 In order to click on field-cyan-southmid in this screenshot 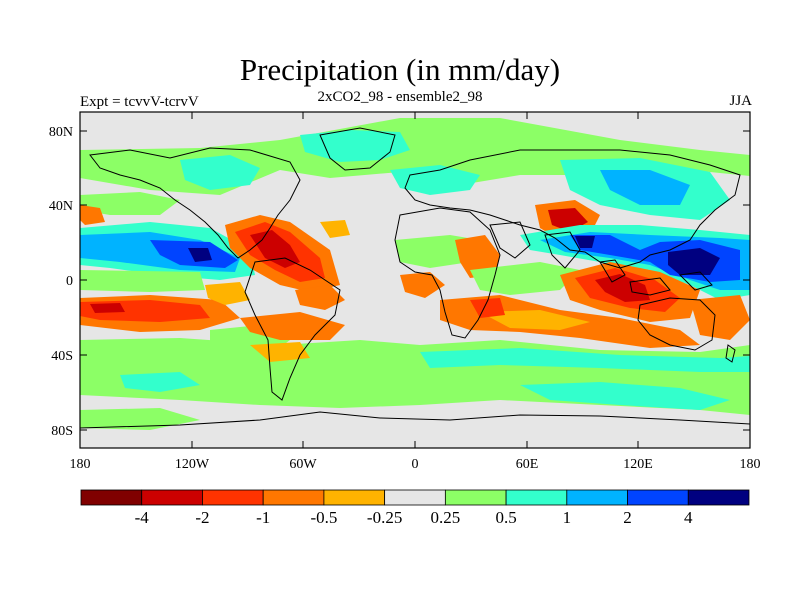, I will do `click(585, 360)`.